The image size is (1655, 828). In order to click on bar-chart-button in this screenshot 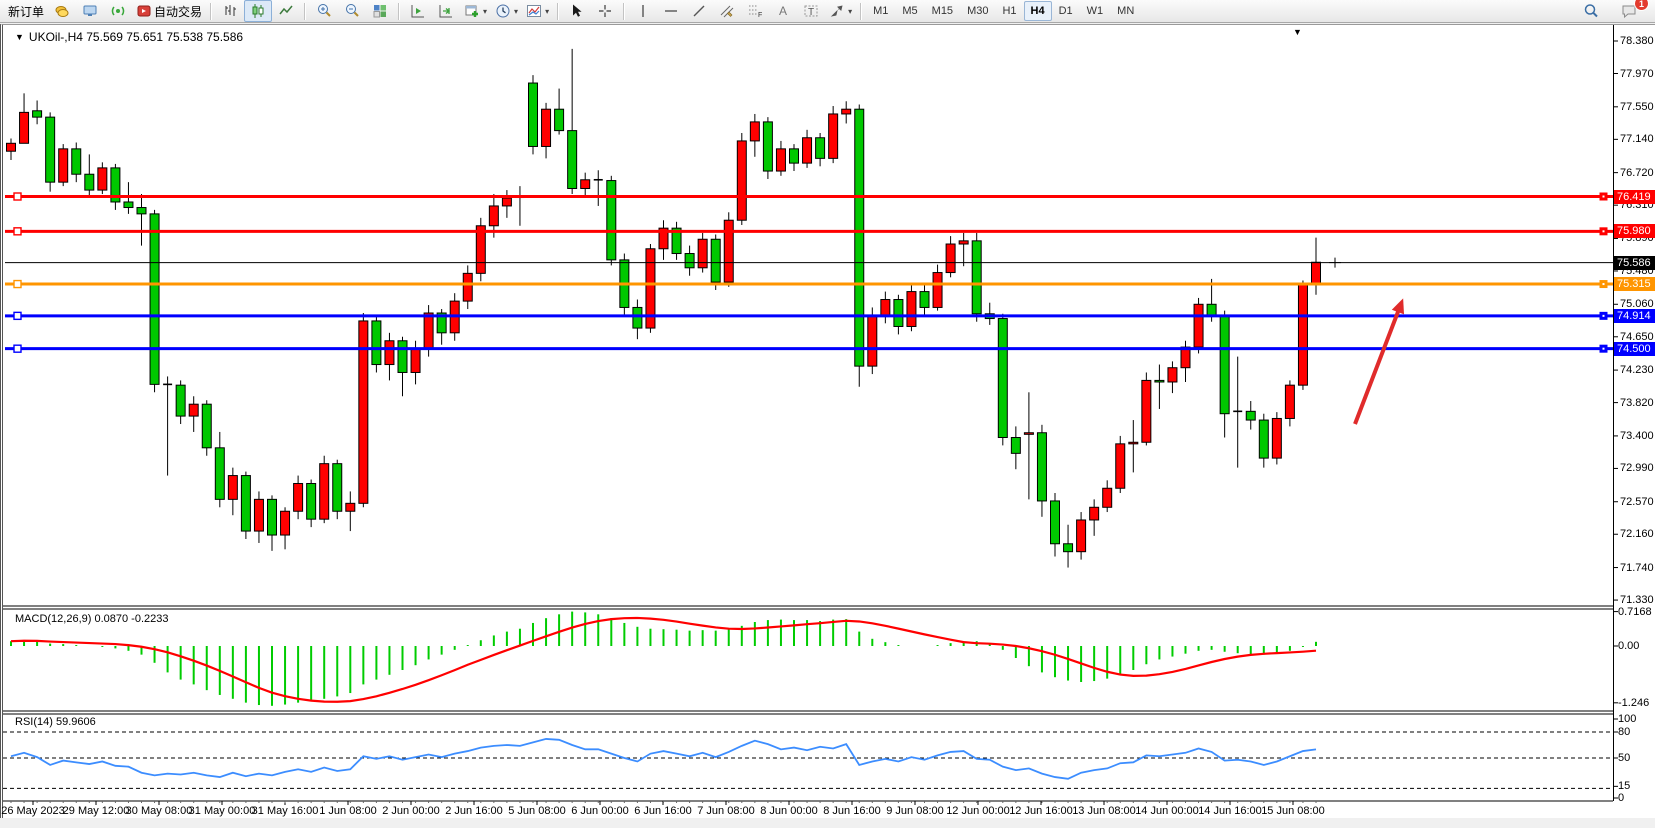, I will do `click(230, 11)`.